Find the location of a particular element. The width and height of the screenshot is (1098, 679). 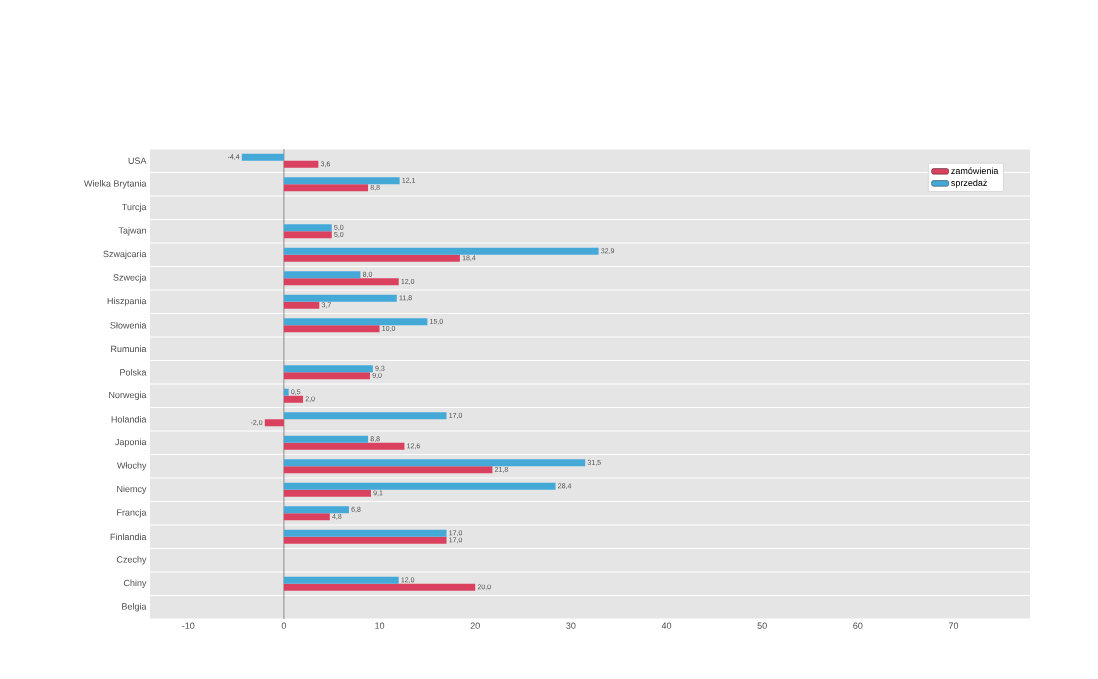

y-tick-label: Belgia is located at coordinates (134, 607).